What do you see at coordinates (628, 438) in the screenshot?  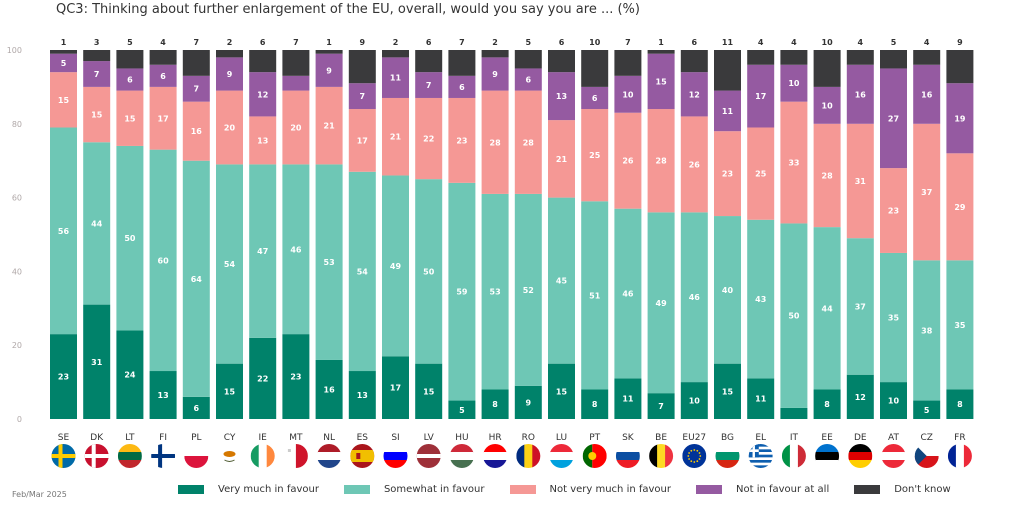 I see `x-tick-label: SK` at bounding box center [628, 438].